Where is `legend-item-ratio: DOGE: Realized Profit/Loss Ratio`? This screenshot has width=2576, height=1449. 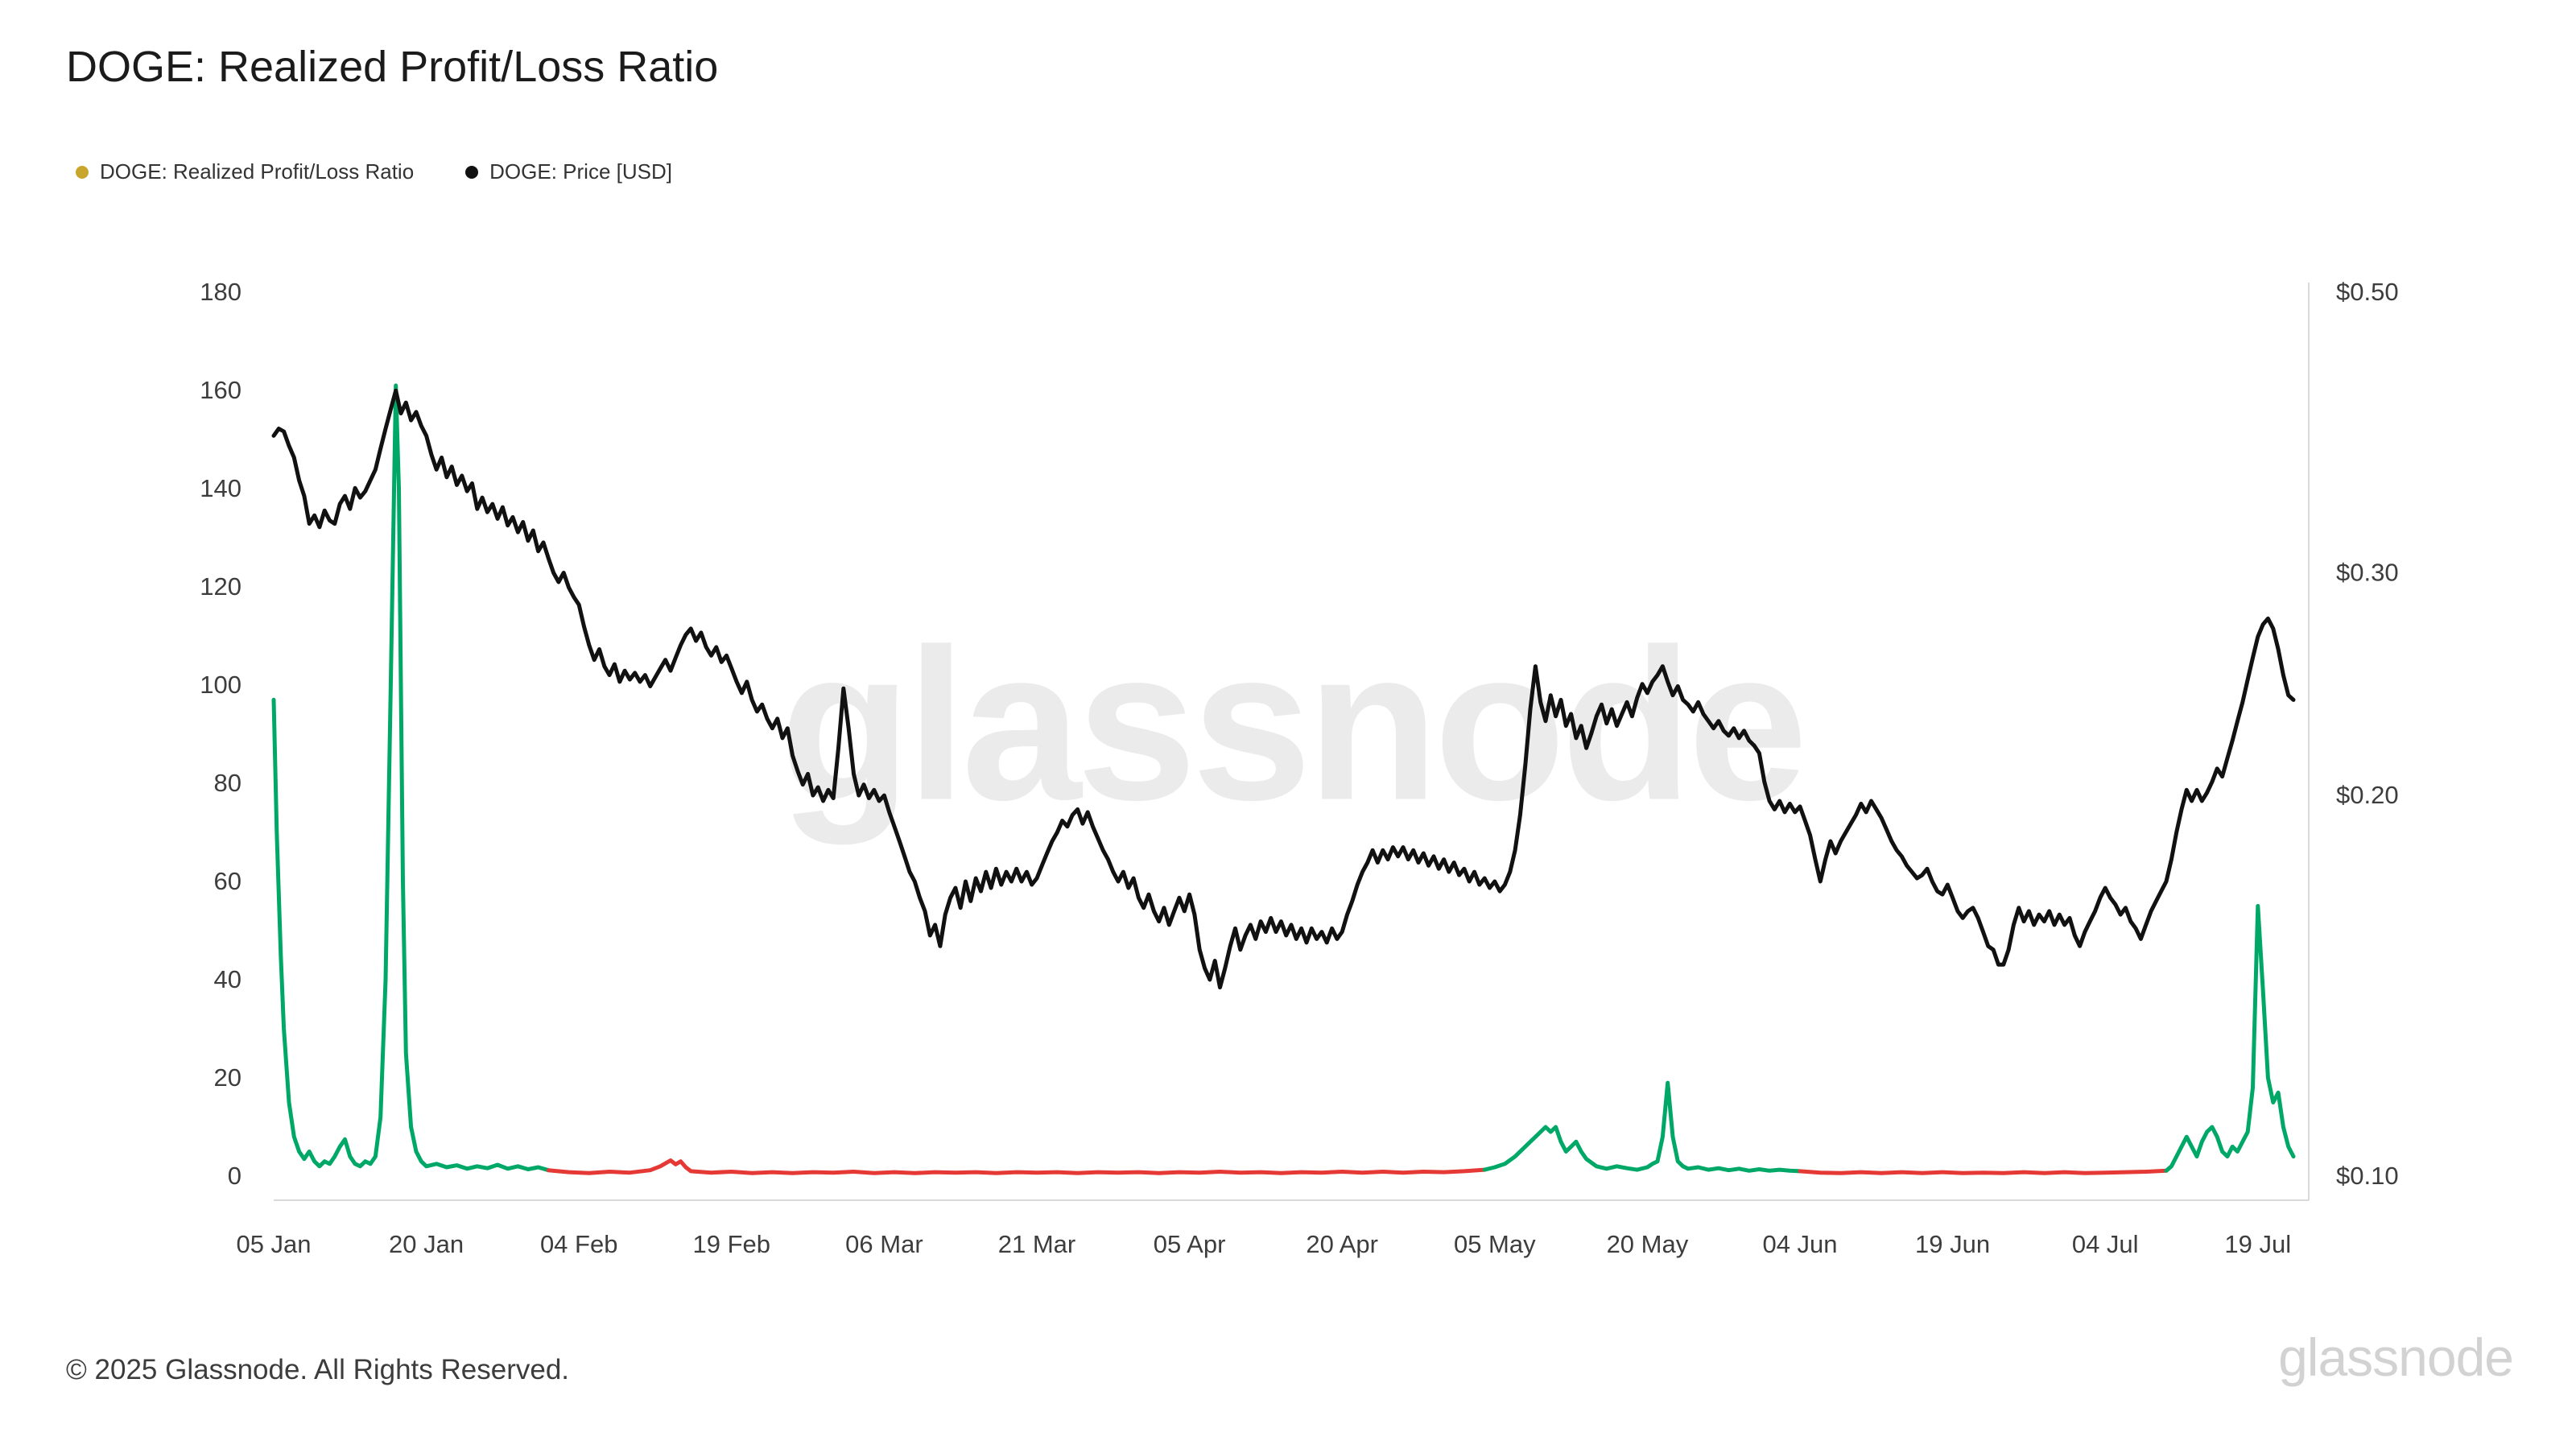
legend-item-ratio: DOGE: Realized Profit/Loss Ratio is located at coordinates (245, 171).